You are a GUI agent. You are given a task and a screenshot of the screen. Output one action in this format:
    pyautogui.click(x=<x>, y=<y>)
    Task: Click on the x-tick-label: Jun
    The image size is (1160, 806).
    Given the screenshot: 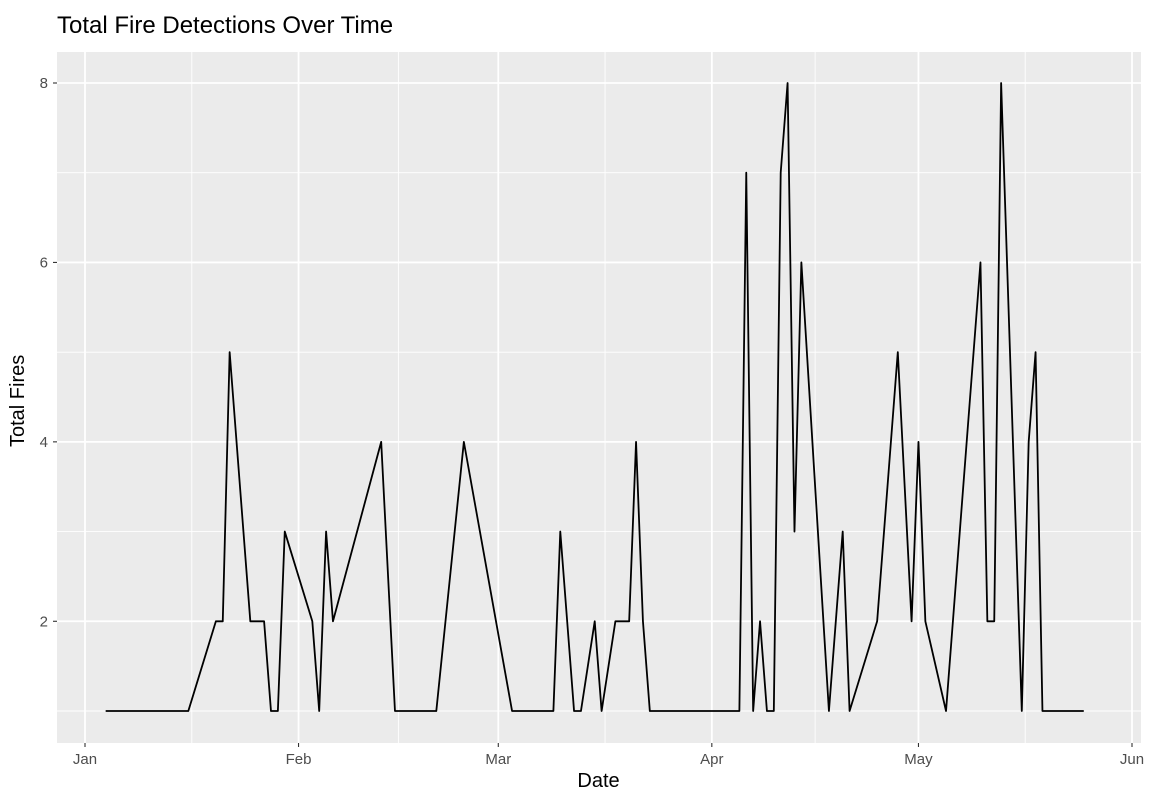 What is the action you would take?
    pyautogui.click(x=1132, y=759)
    